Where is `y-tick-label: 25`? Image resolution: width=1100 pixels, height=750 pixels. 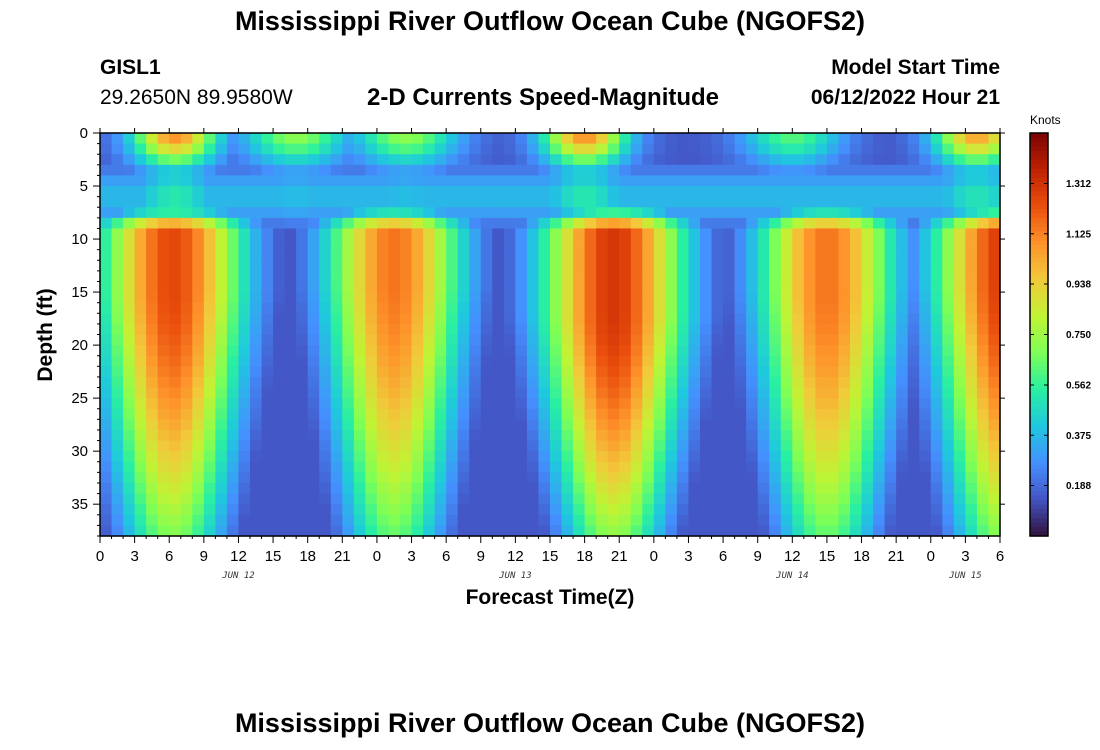
y-tick-label: 25 is located at coordinates (79, 398).